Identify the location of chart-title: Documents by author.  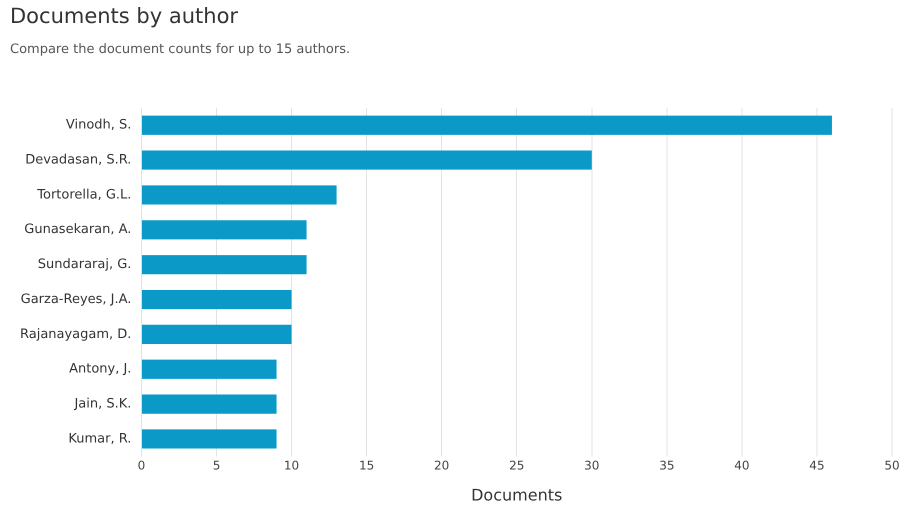
(124, 16).